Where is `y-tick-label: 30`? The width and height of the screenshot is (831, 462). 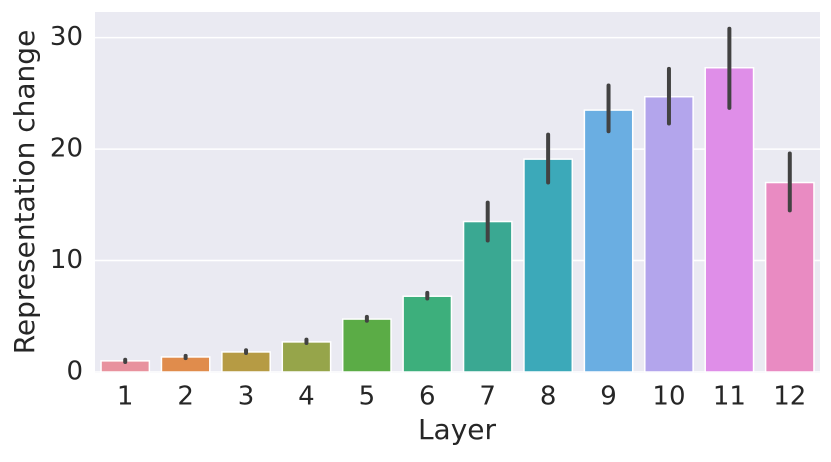 y-tick-label: 30 is located at coordinates (66, 37).